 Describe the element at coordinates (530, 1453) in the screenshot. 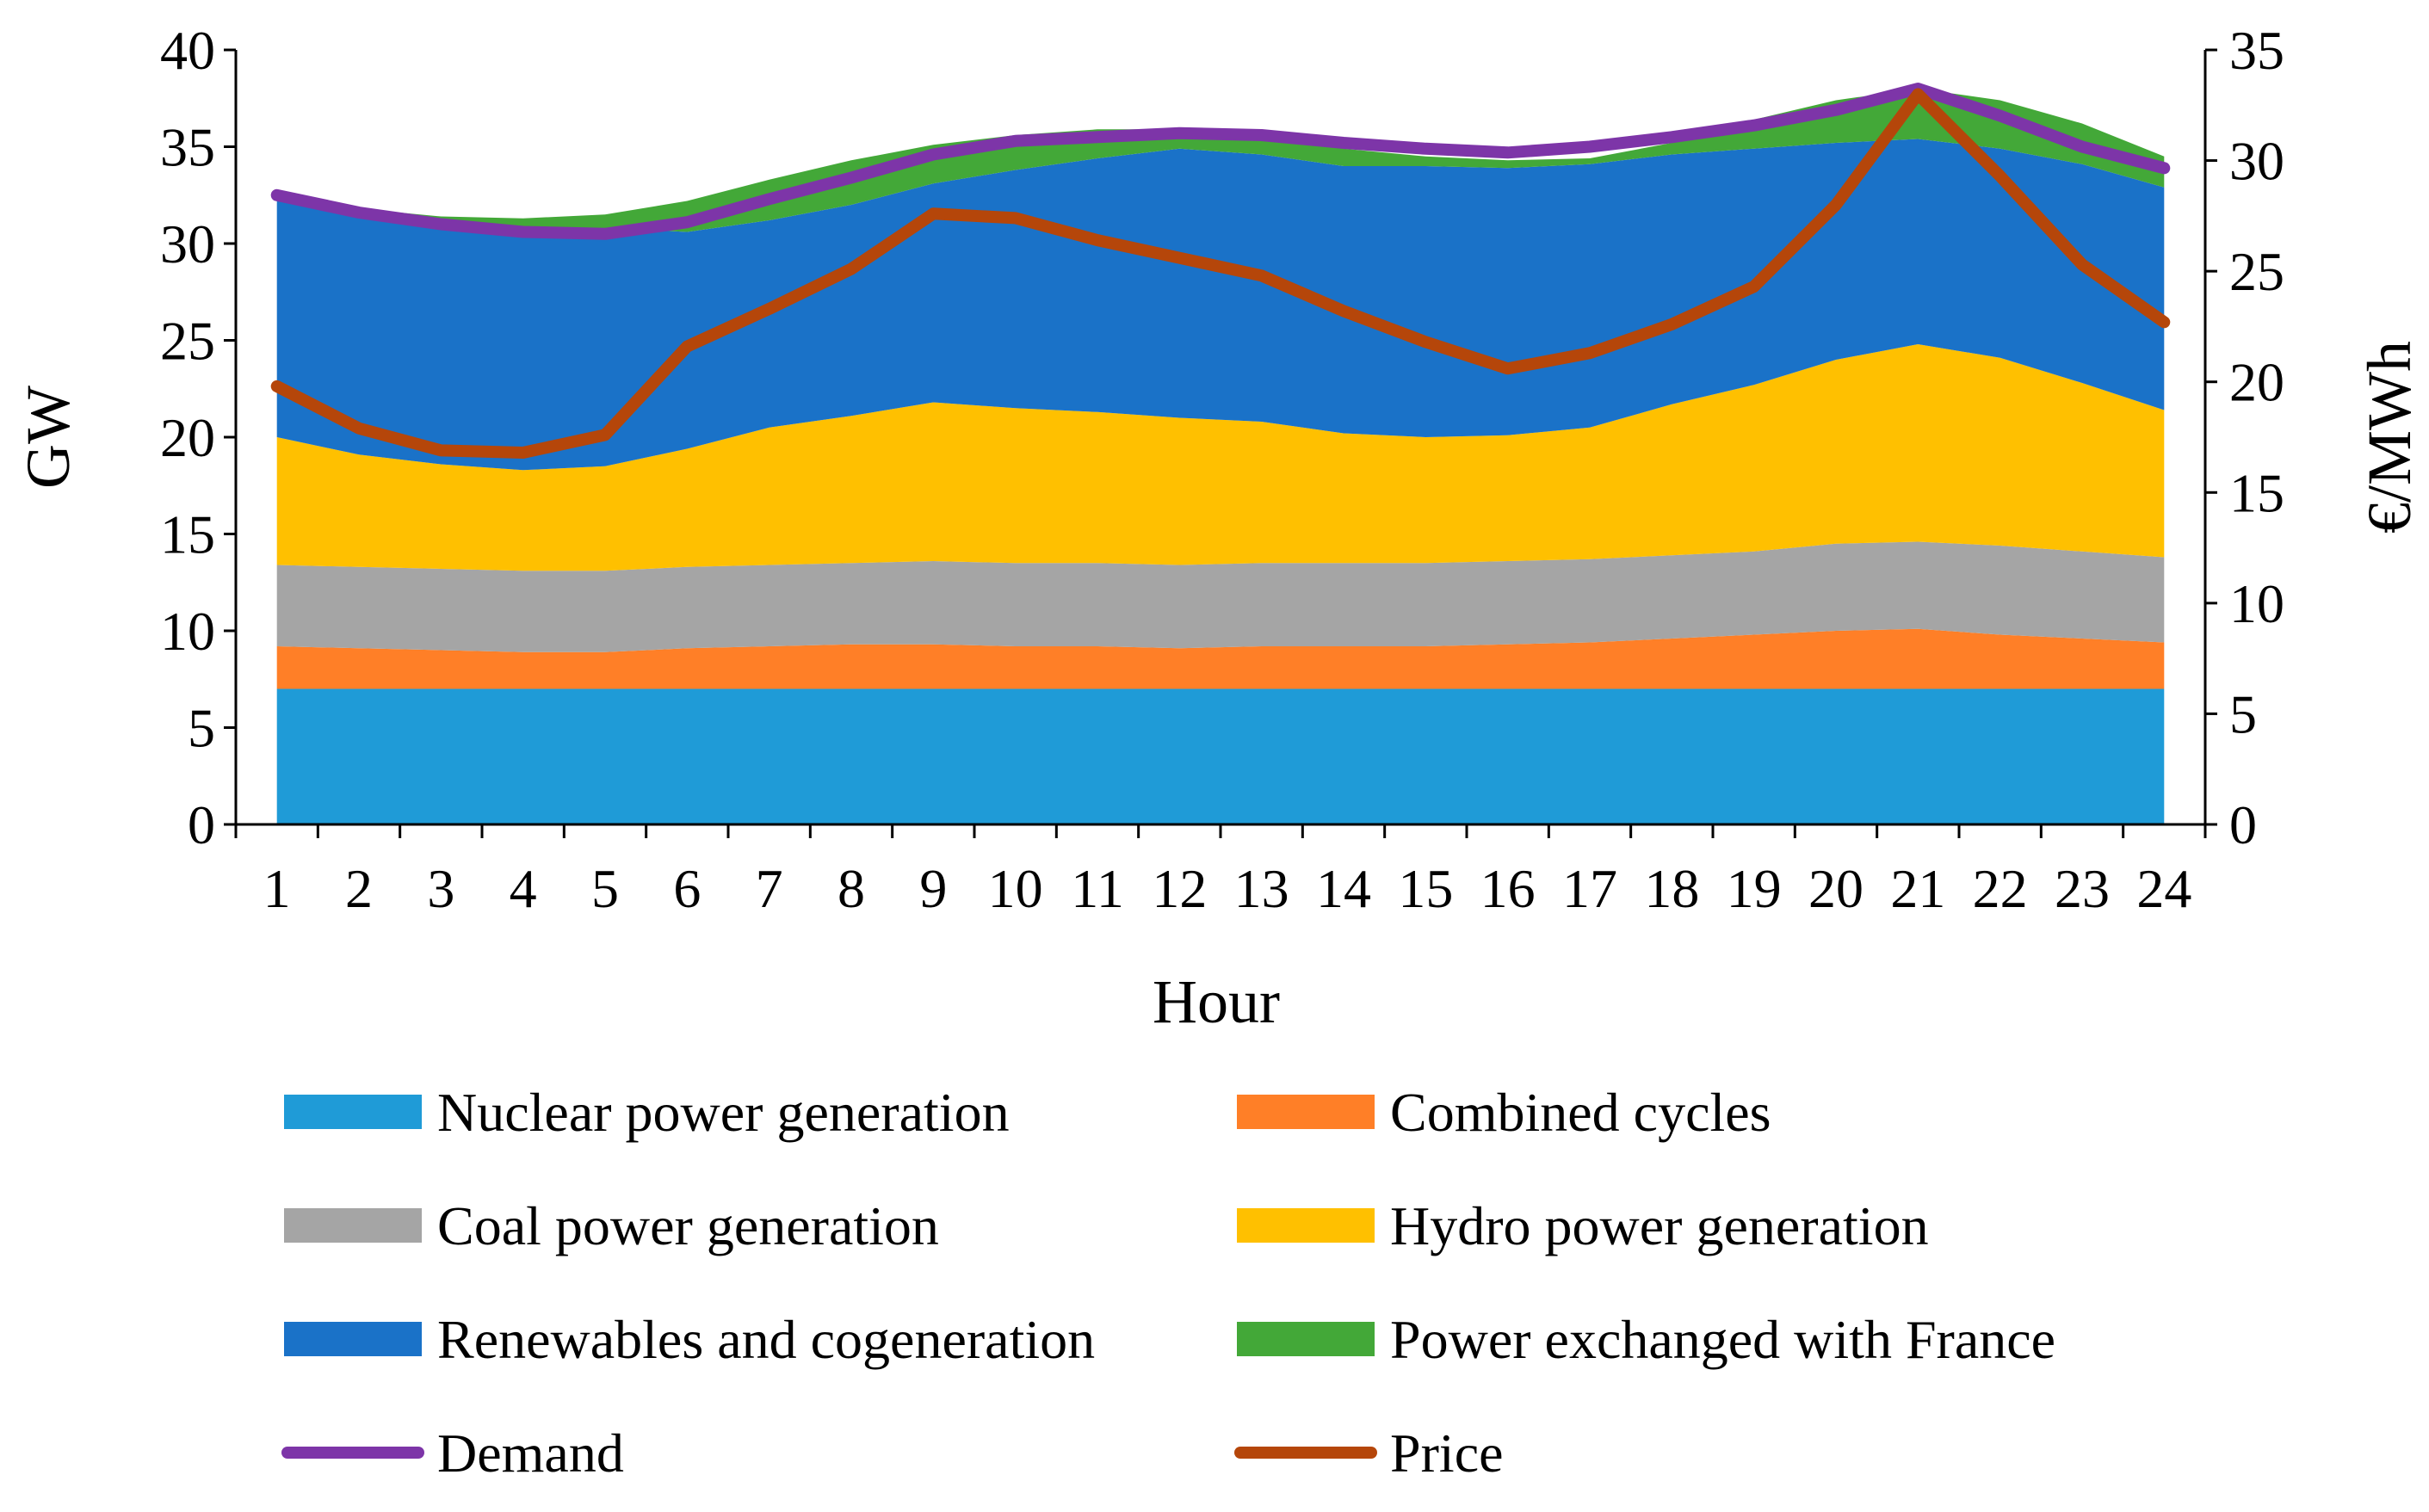

I see `legend-label: Demand` at that location.